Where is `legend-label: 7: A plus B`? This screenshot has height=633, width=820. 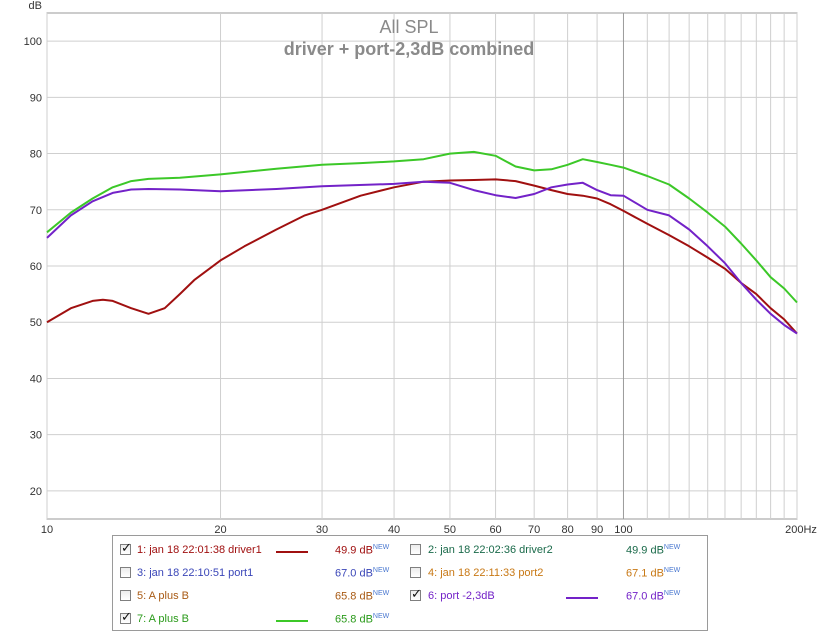
legend-label: 7: A plus B is located at coordinates (163, 619).